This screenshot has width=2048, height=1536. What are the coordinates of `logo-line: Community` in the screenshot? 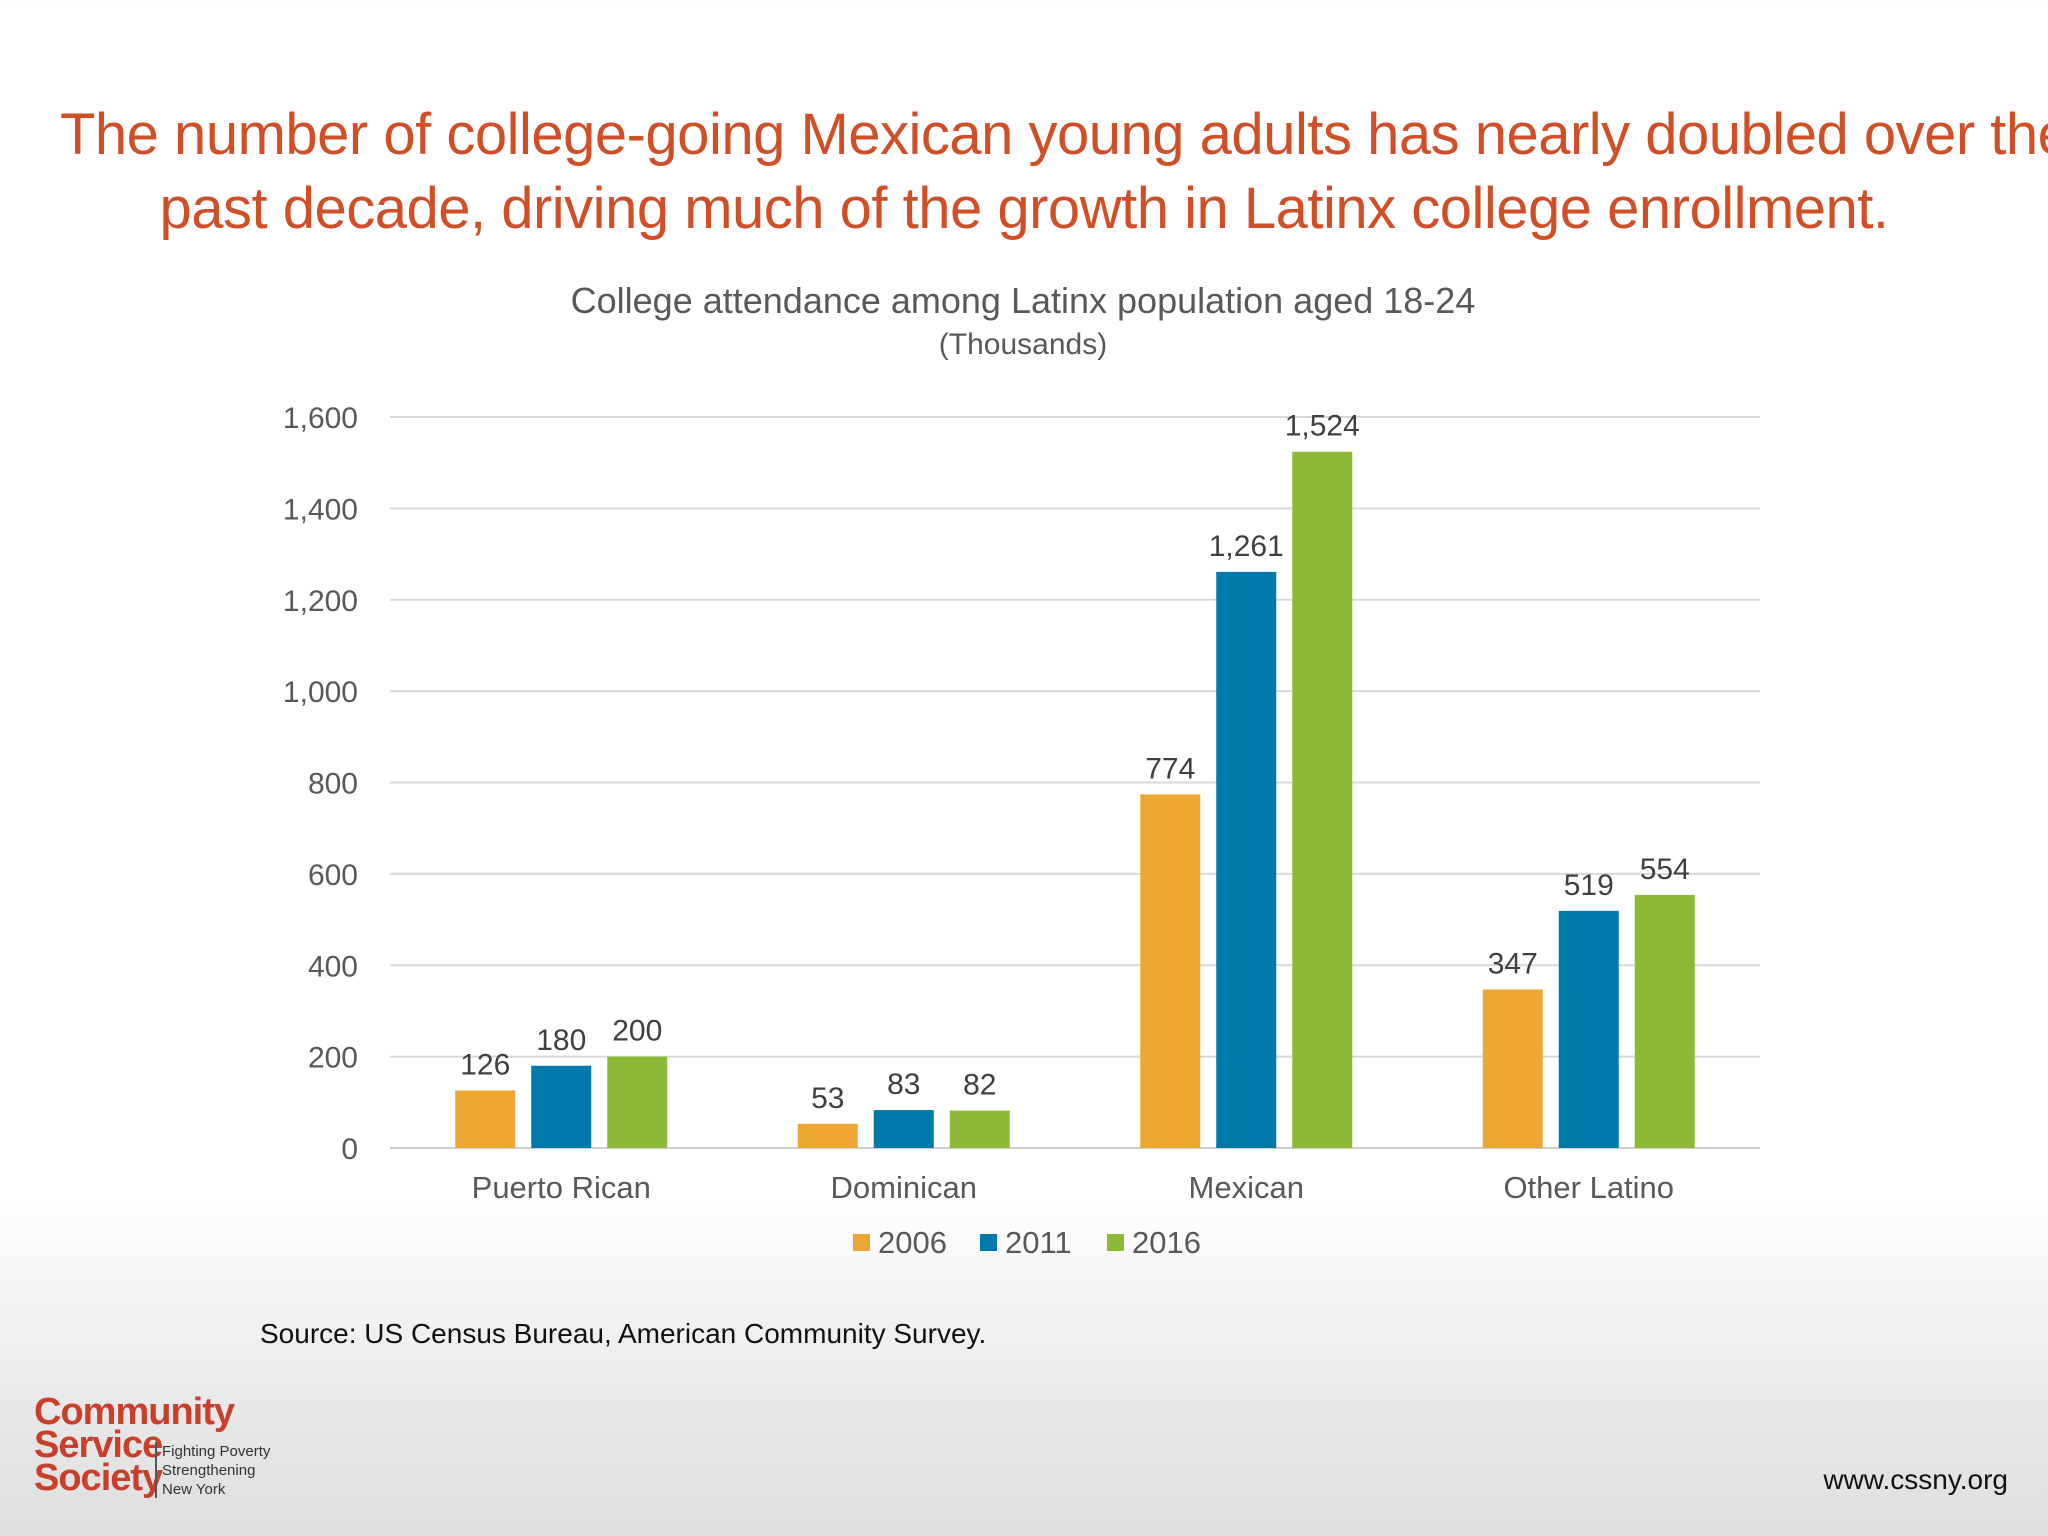 It's located at (134, 1412).